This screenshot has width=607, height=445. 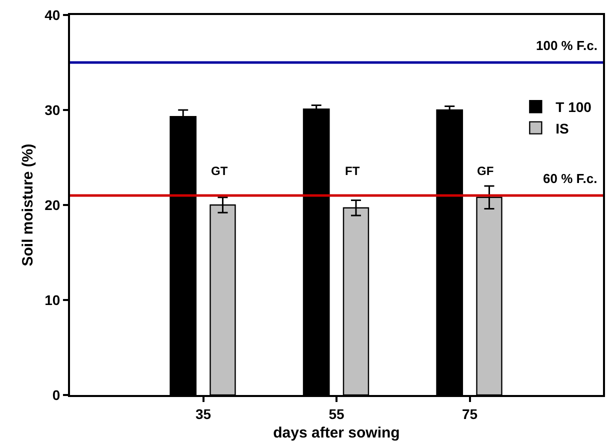 What do you see at coordinates (203, 414) in the screenshot?
I see `x-tick-label: 35` at bounding box center [203, 414].